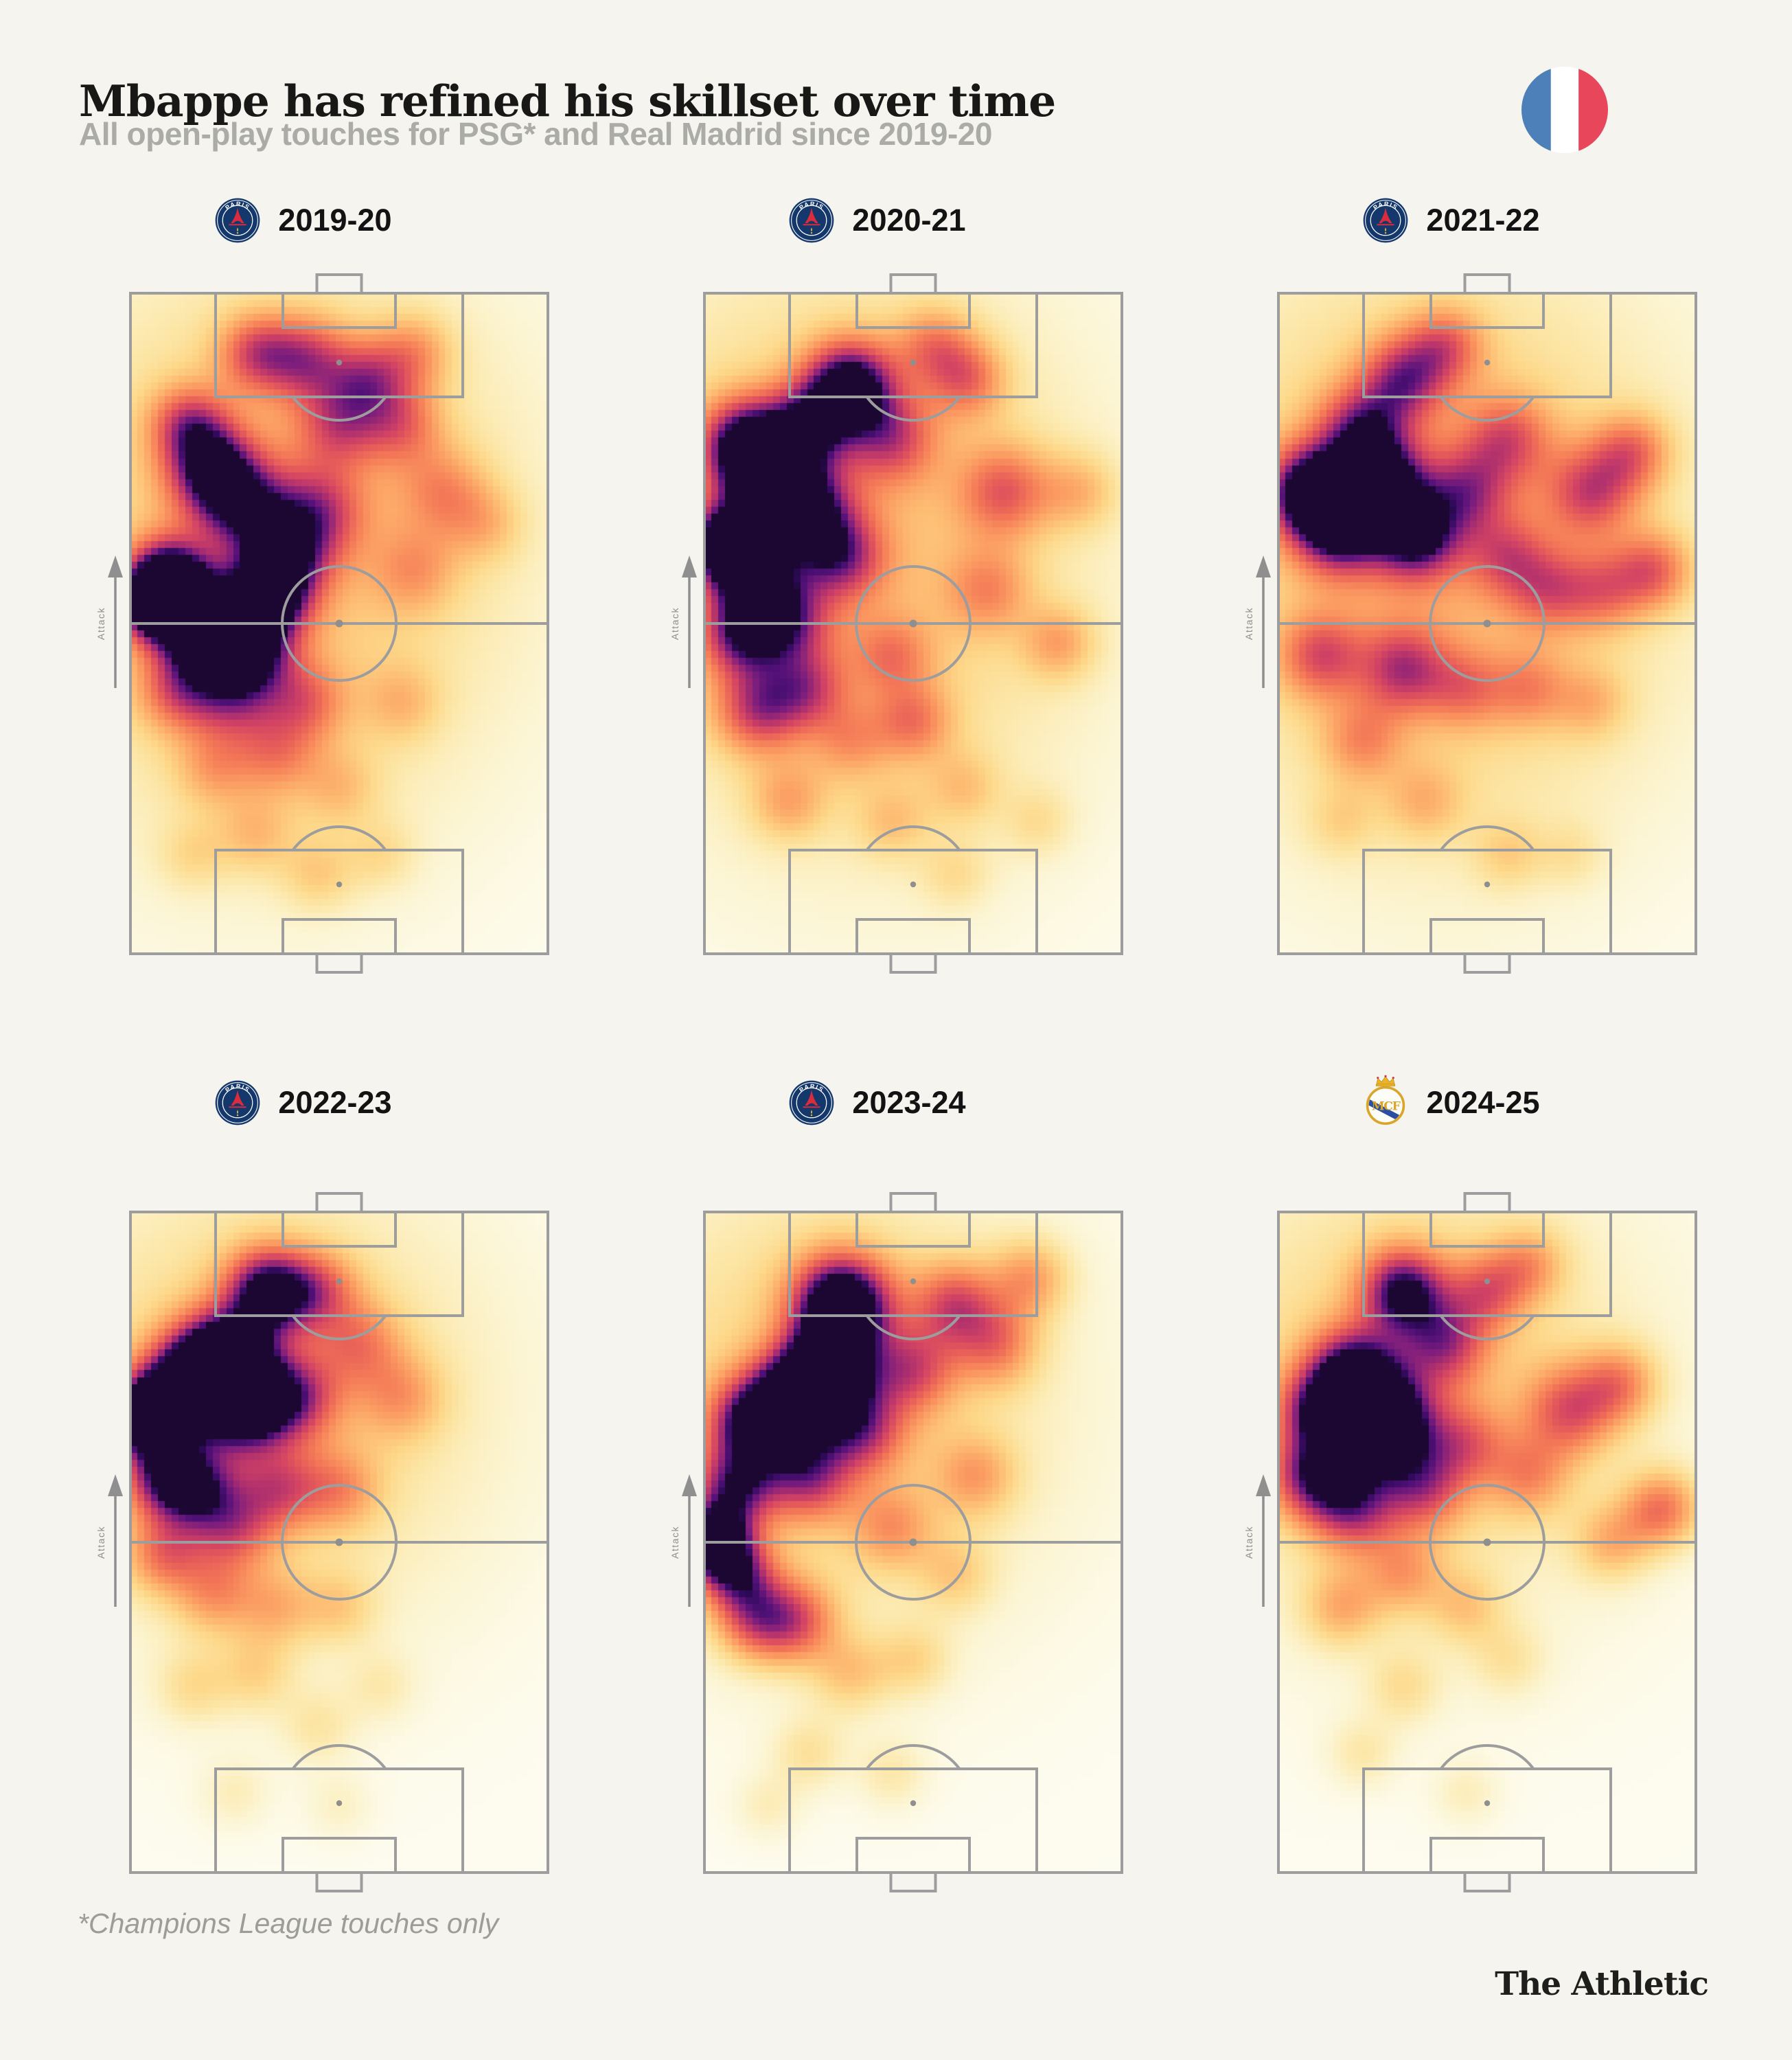  What do you see at coordinates (1483, 1102) in the screenshot?
I see `season-label: 2024-25` at bounding box center [1483, 1102].